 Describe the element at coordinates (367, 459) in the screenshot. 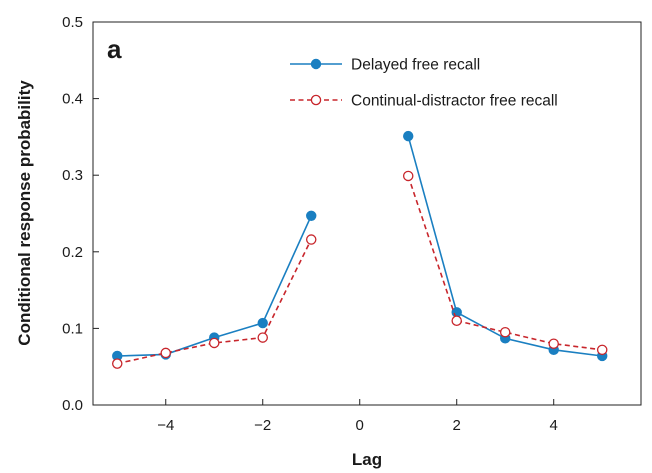

I see `x-axis-title: Lag` at that location.